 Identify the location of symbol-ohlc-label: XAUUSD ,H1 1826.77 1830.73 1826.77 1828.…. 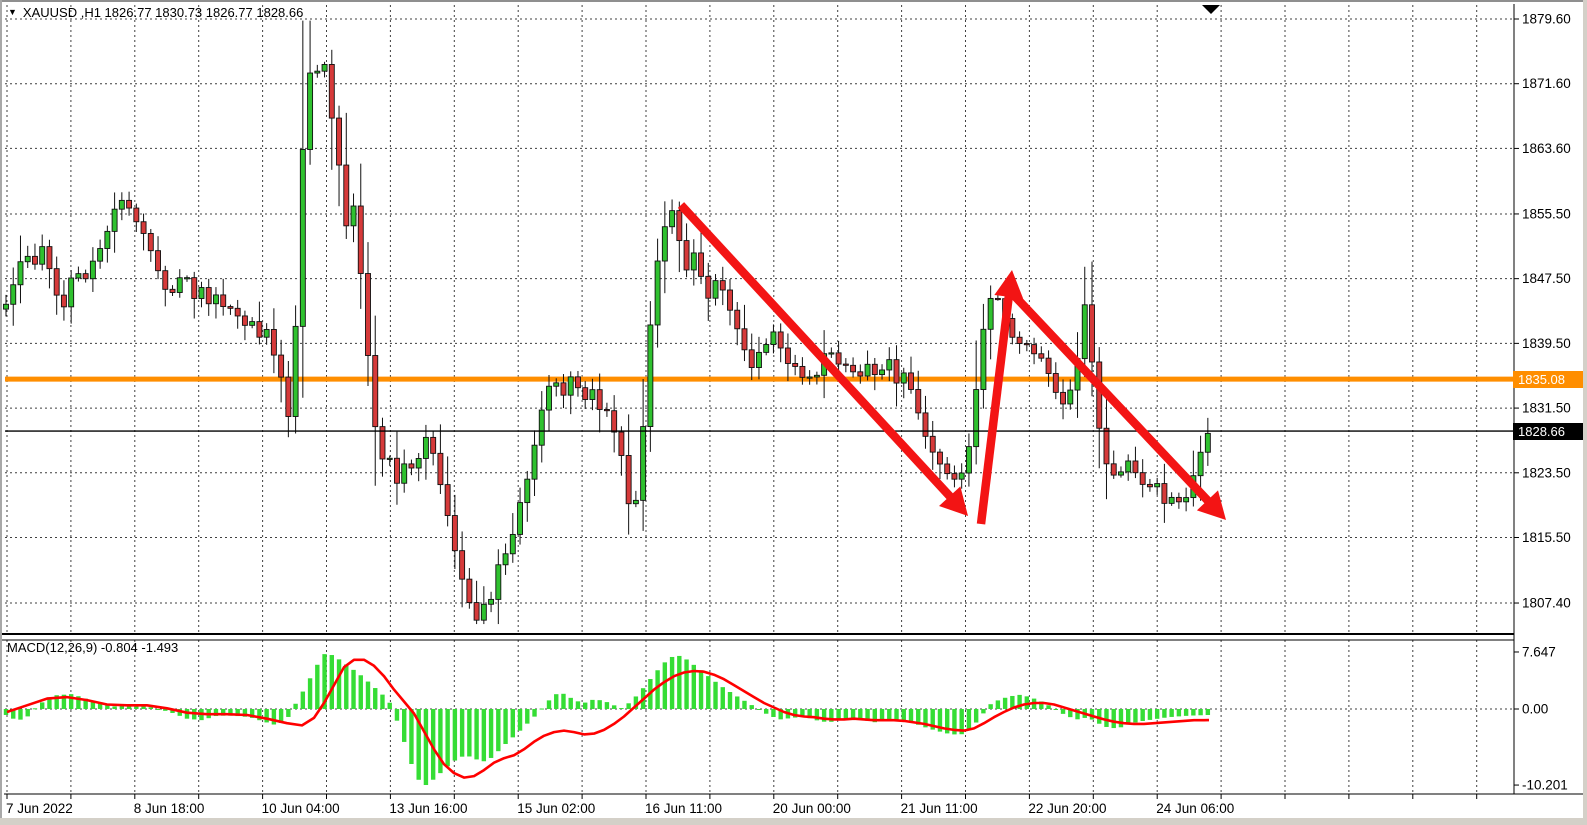
(163, 12).